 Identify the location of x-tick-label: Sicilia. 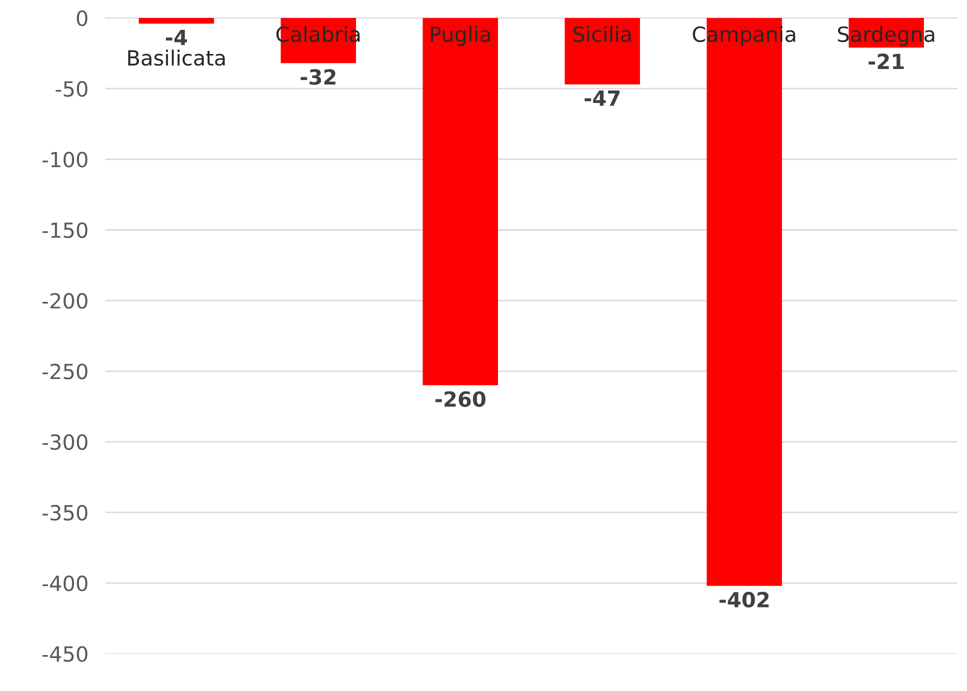
(602, 34).